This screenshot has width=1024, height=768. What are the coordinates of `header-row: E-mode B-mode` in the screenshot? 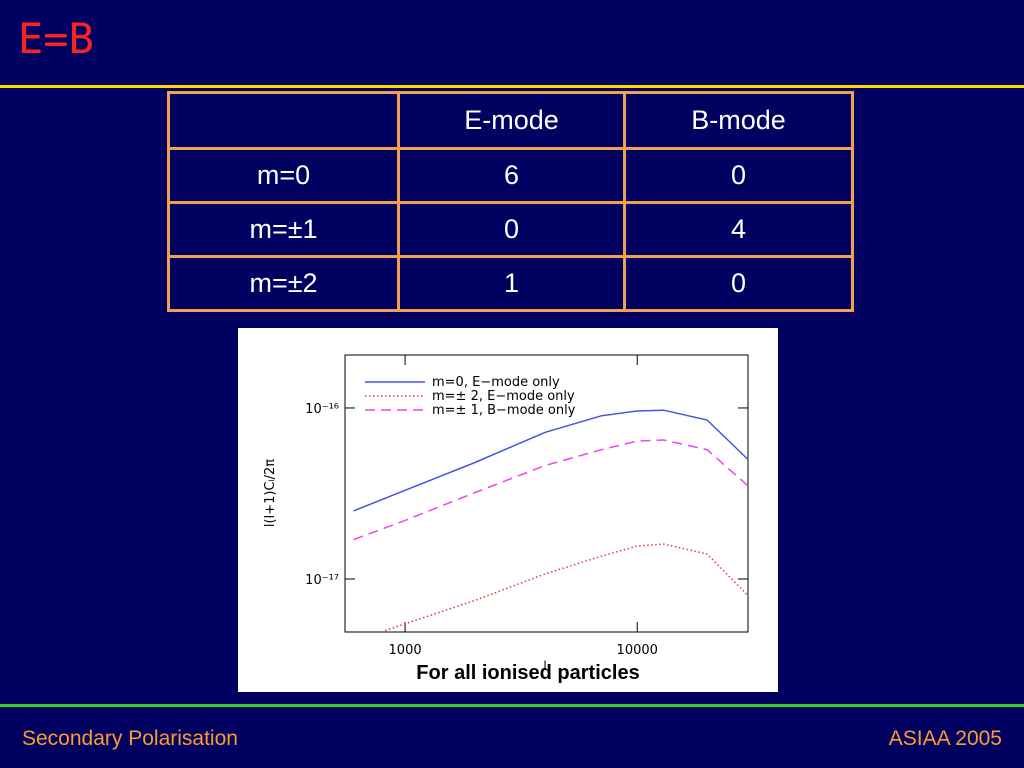 It's located at (510, 120).